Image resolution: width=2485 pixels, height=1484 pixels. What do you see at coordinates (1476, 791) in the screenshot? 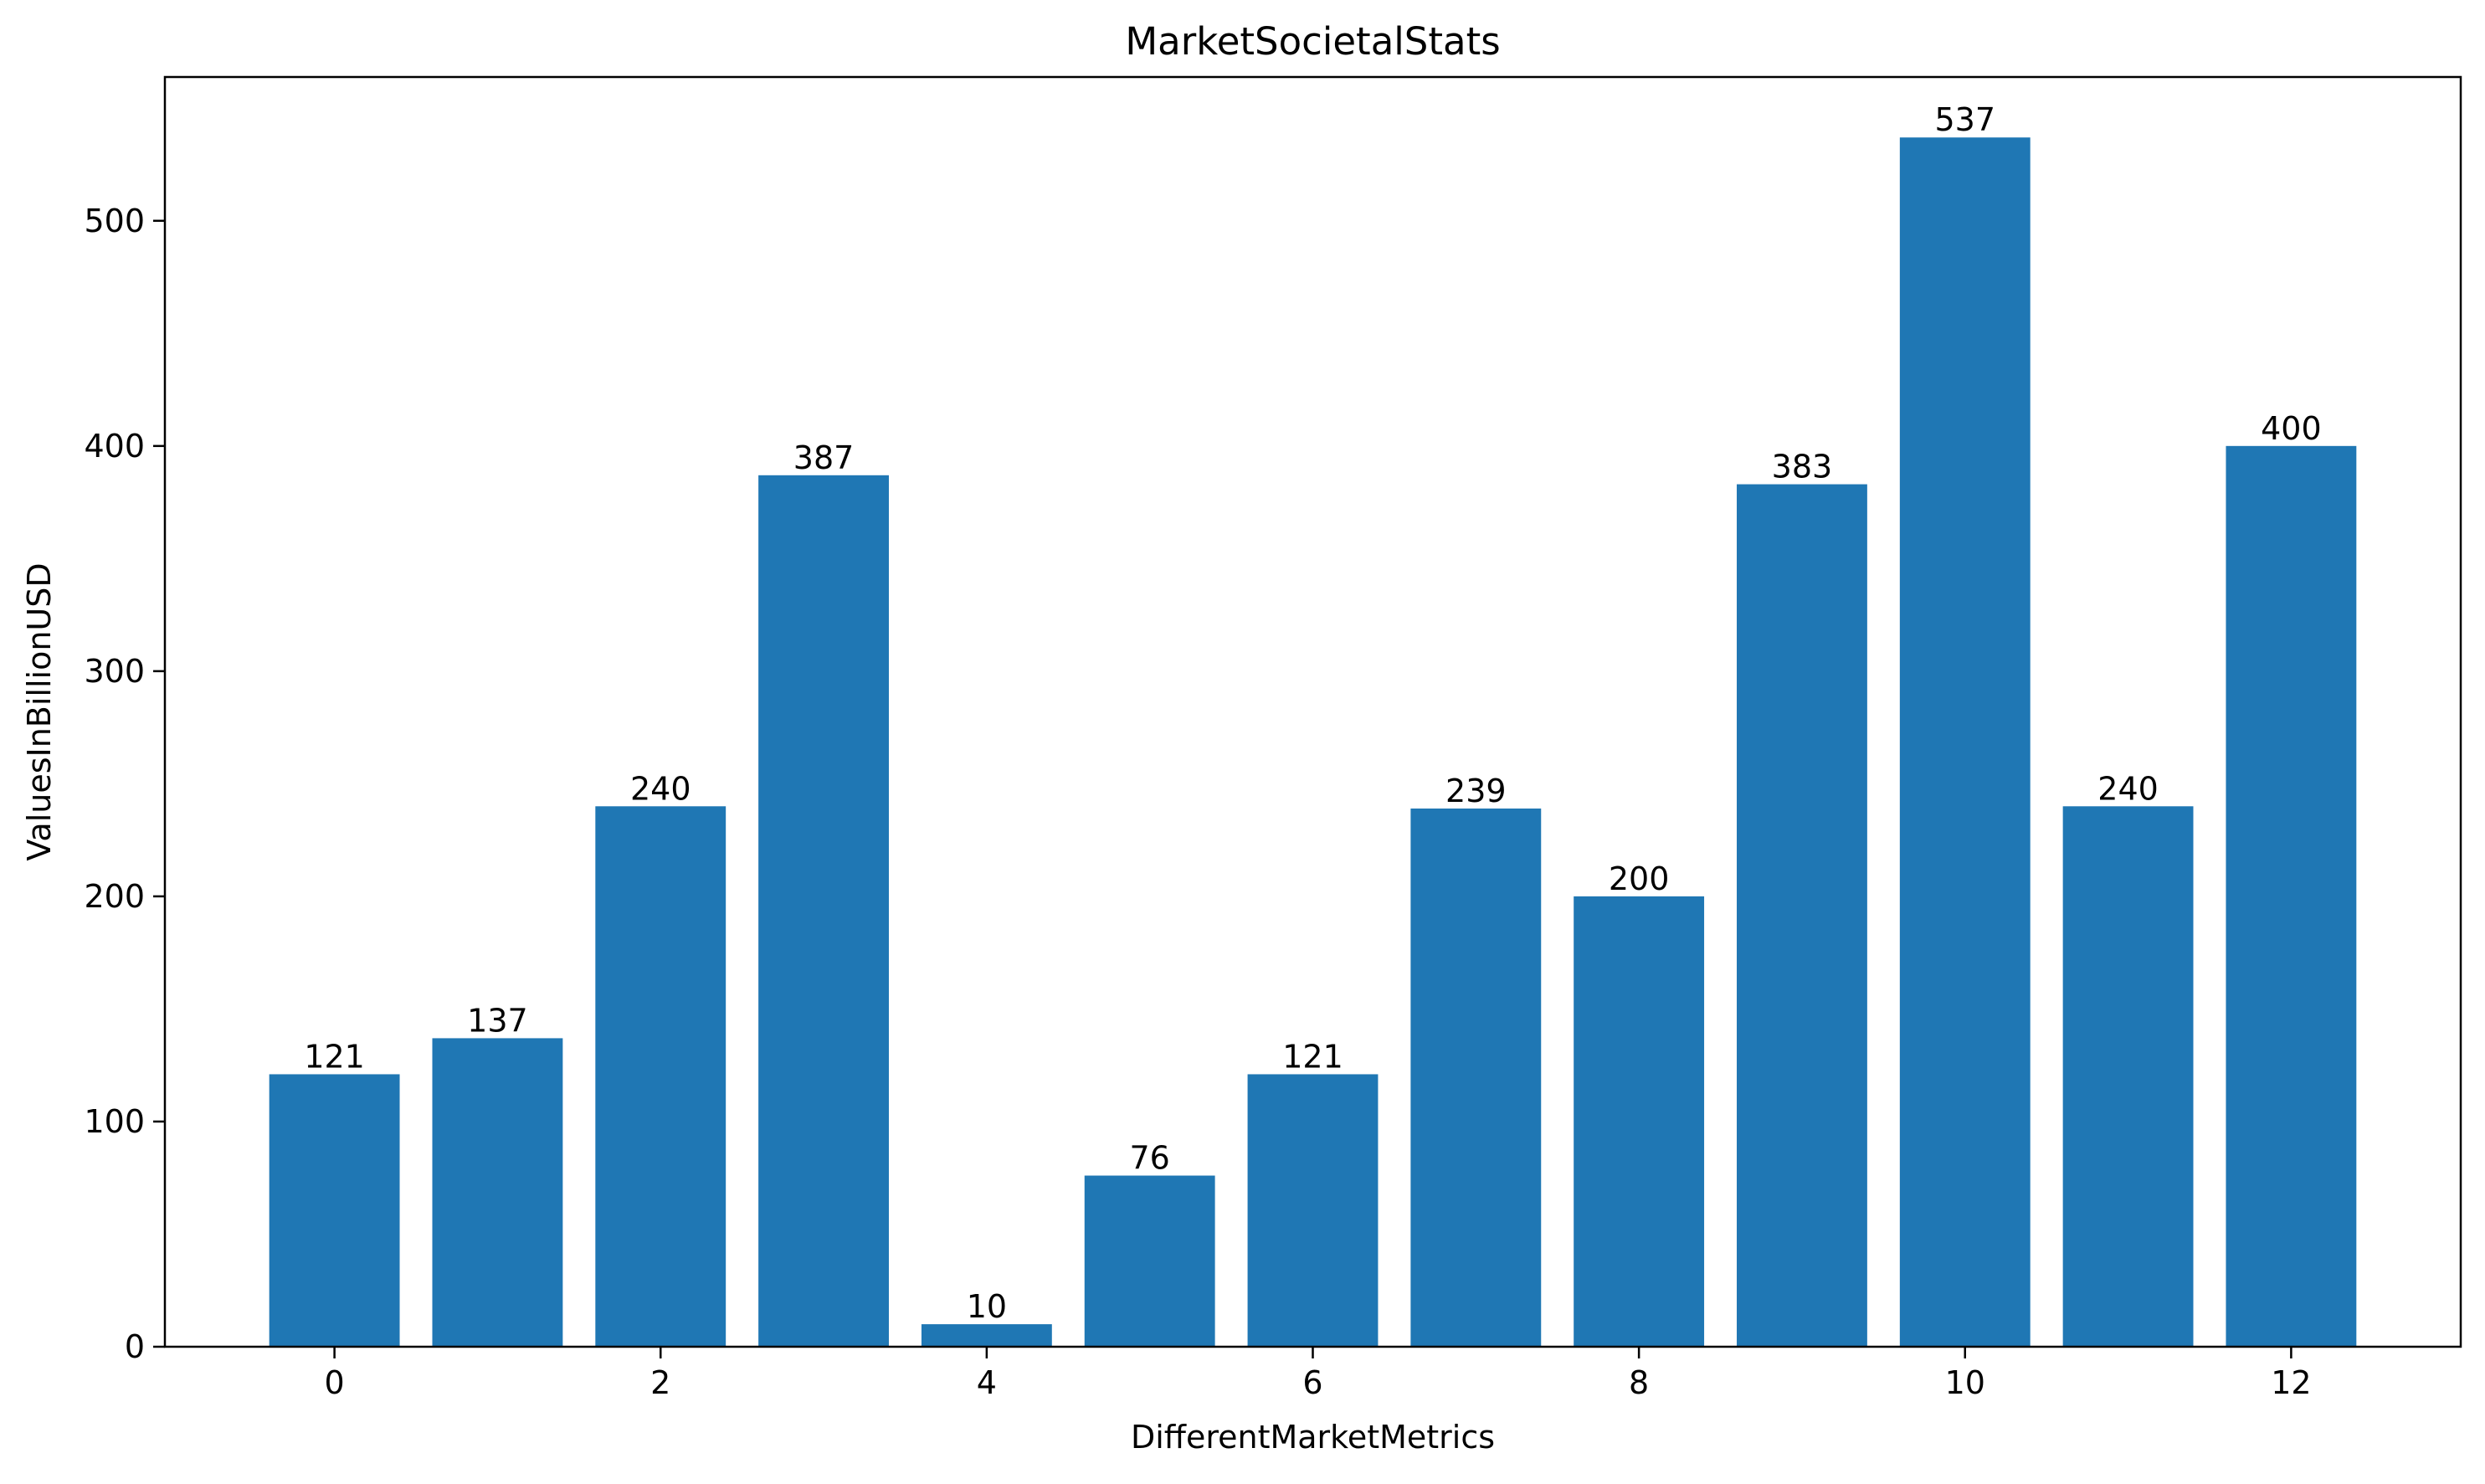
I see `bar-value-label-7: 239` at bounding box center [1476, 791].